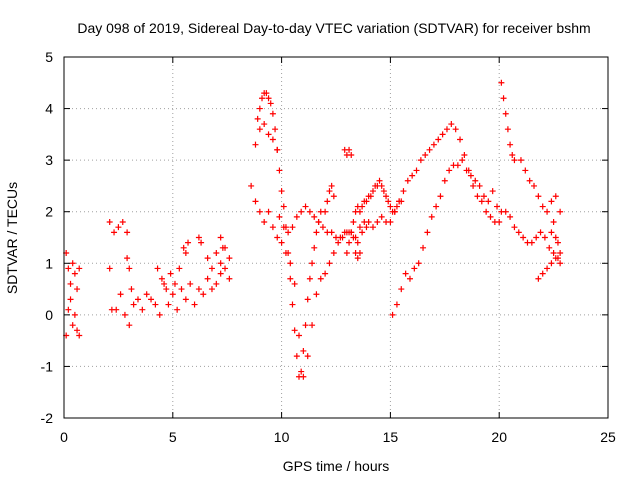  Describe the element at coordinates (49, 315) in the screenshot. I see `y-tick-label: 0` at that location.